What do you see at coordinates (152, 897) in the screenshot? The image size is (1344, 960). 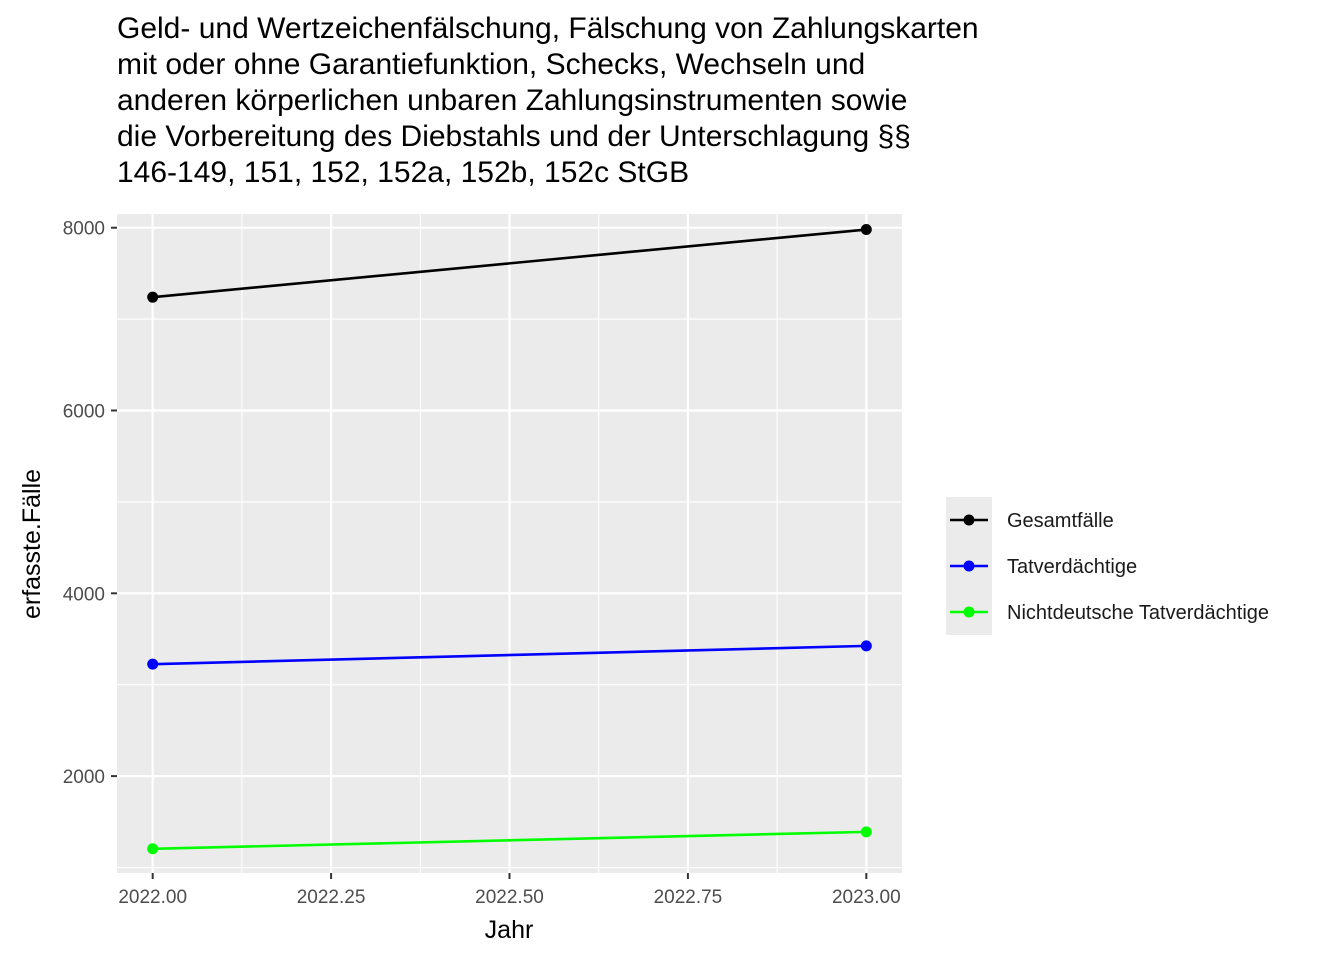 I see `x-tick-label: 2022.00` at bounding box center [152, 897].